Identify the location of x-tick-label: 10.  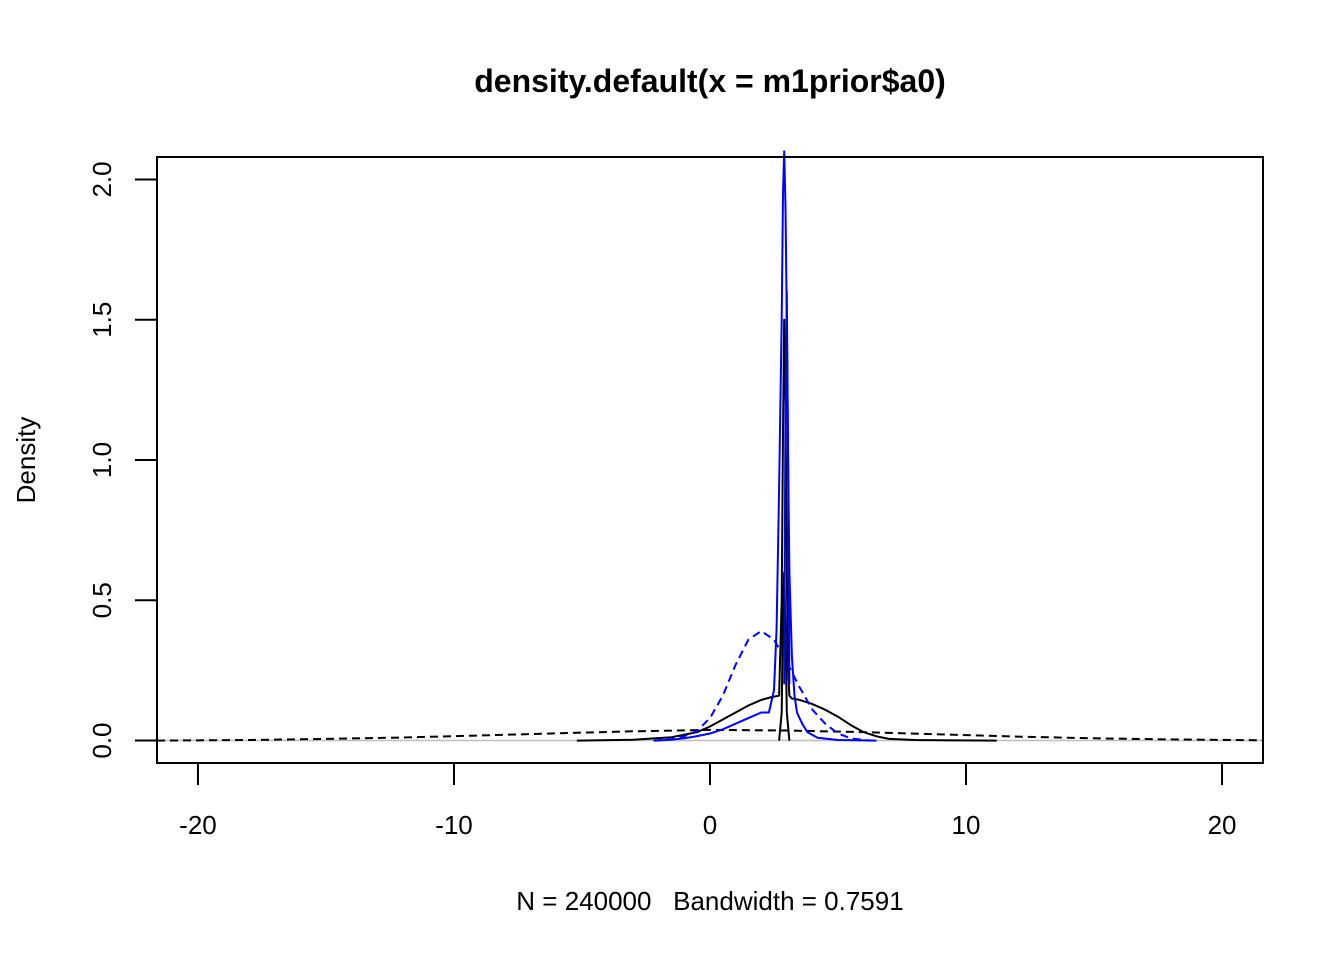
(966, 825).